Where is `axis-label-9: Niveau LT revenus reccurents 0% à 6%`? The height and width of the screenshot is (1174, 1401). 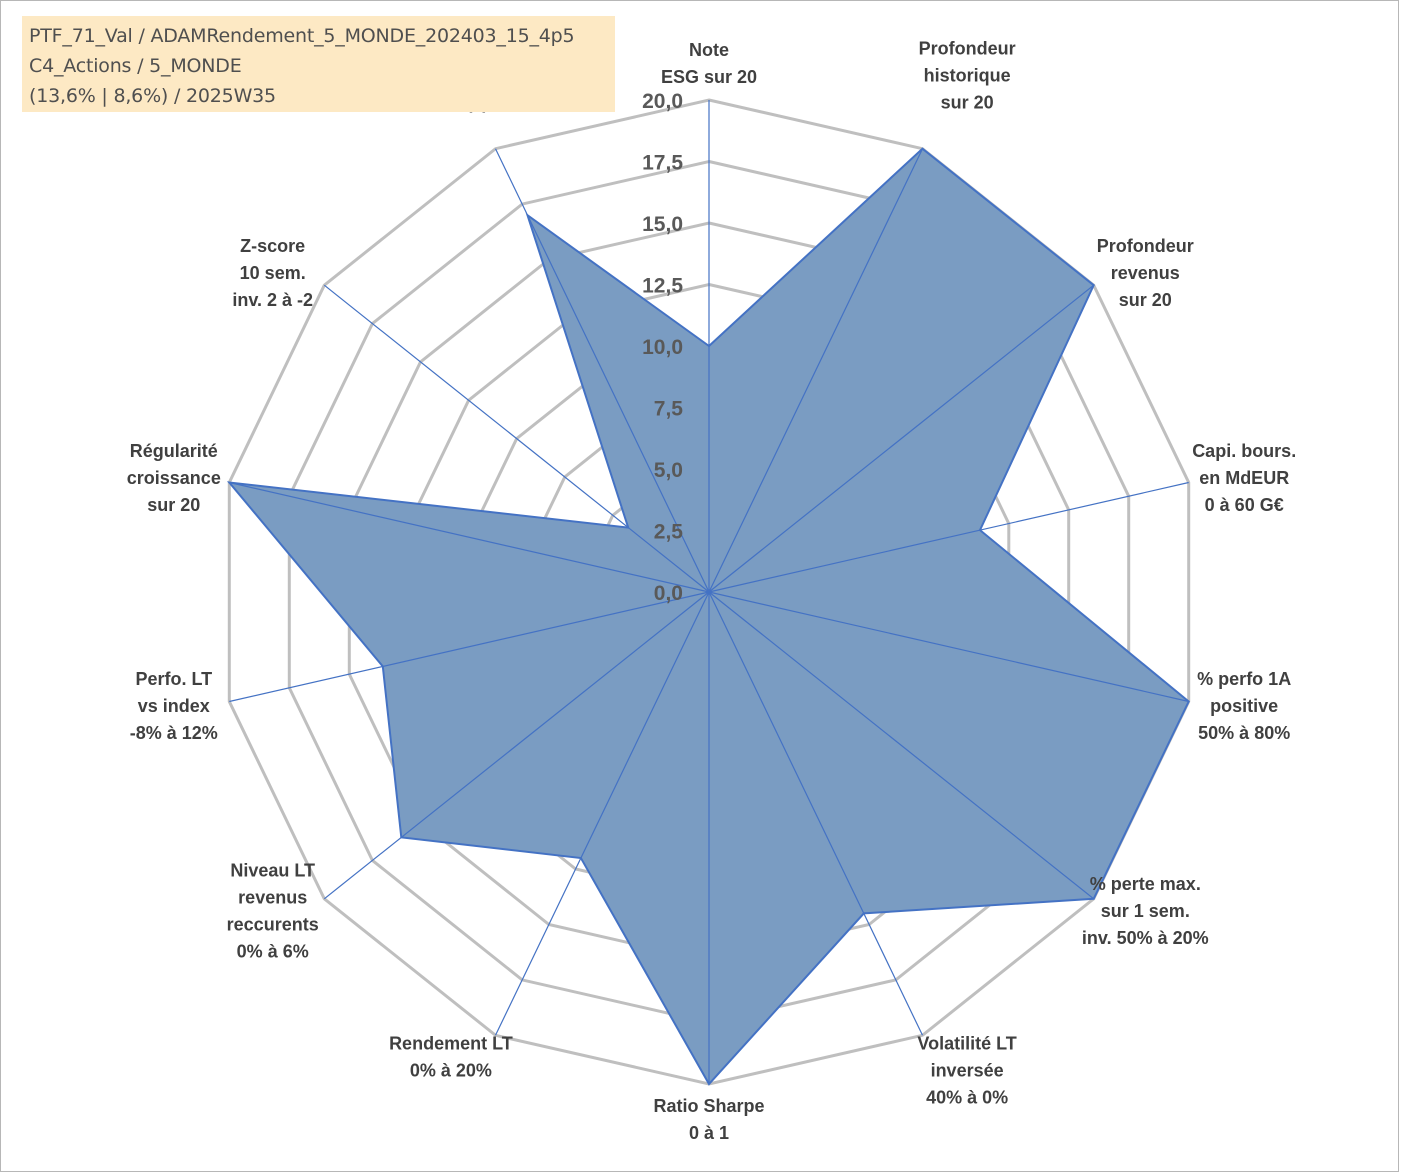 axis-label-9: Niveau LT revenus reccurents 0% à 6% is located at coordinates (273, 911).